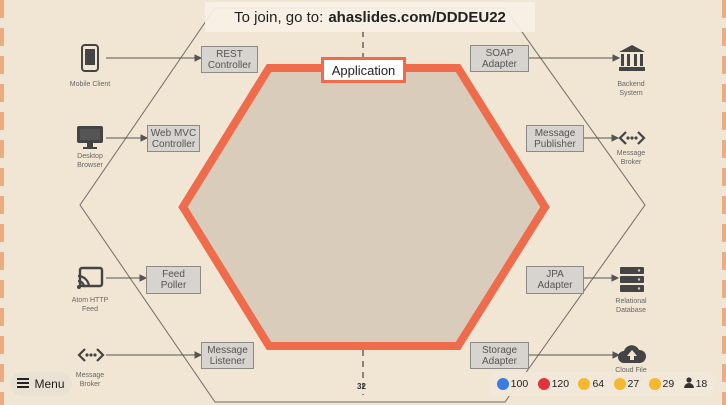 Image resolution: width=726 pixels, height=405 pixels. Describe the element at coordinates (227, 355) in the screenshot. I see `message-listener-box: Message Listener` at that location.